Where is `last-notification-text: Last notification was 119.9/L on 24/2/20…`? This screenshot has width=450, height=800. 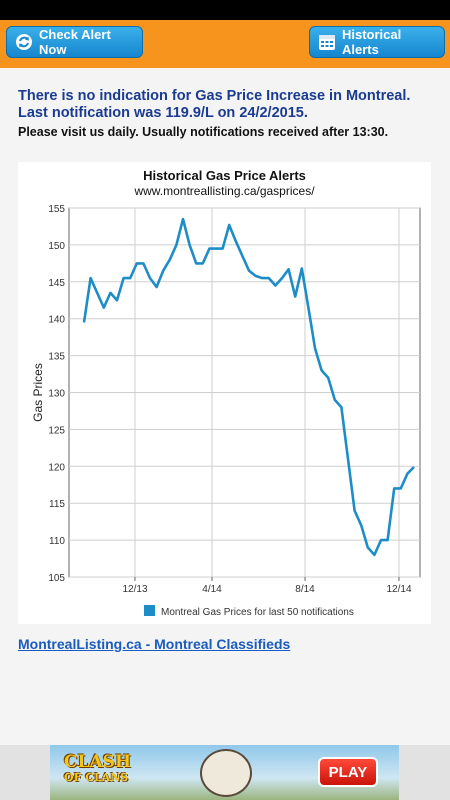 last-notification-text: Last notification was 119.9/L on 24/2/20… is located at coordinates (163, 113).